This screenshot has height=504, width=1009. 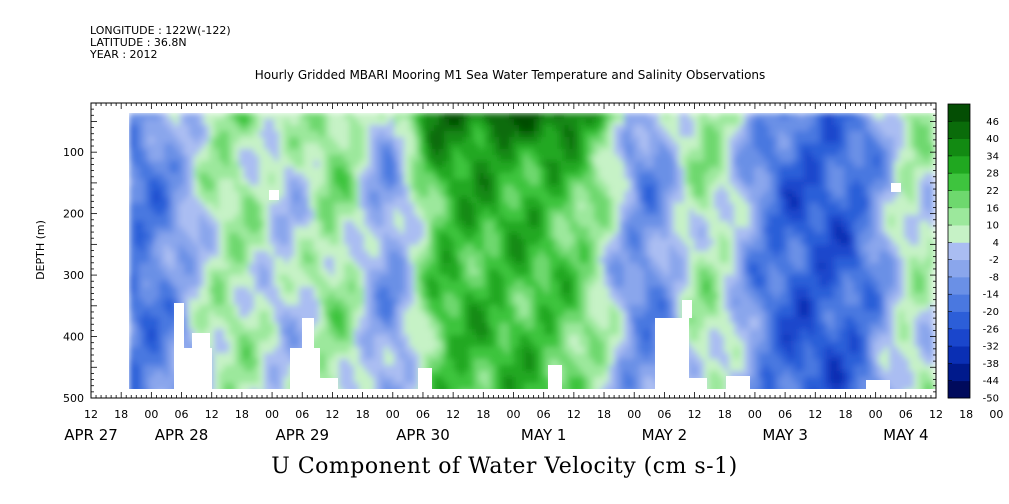 I want to click on colorbar: 46 40 34 28 22 16 10 4 -2 -8 -14 -20 -26 -32 -38 -44 -50, so click(x=973, y=254).